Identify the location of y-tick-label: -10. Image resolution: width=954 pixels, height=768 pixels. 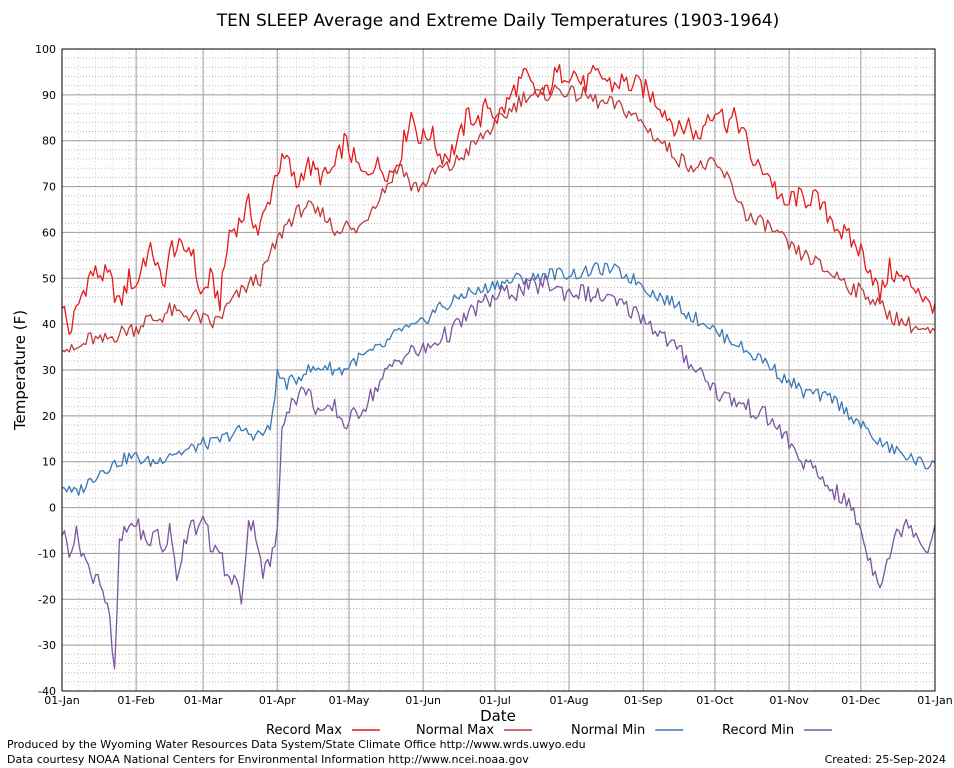
(47, 553).